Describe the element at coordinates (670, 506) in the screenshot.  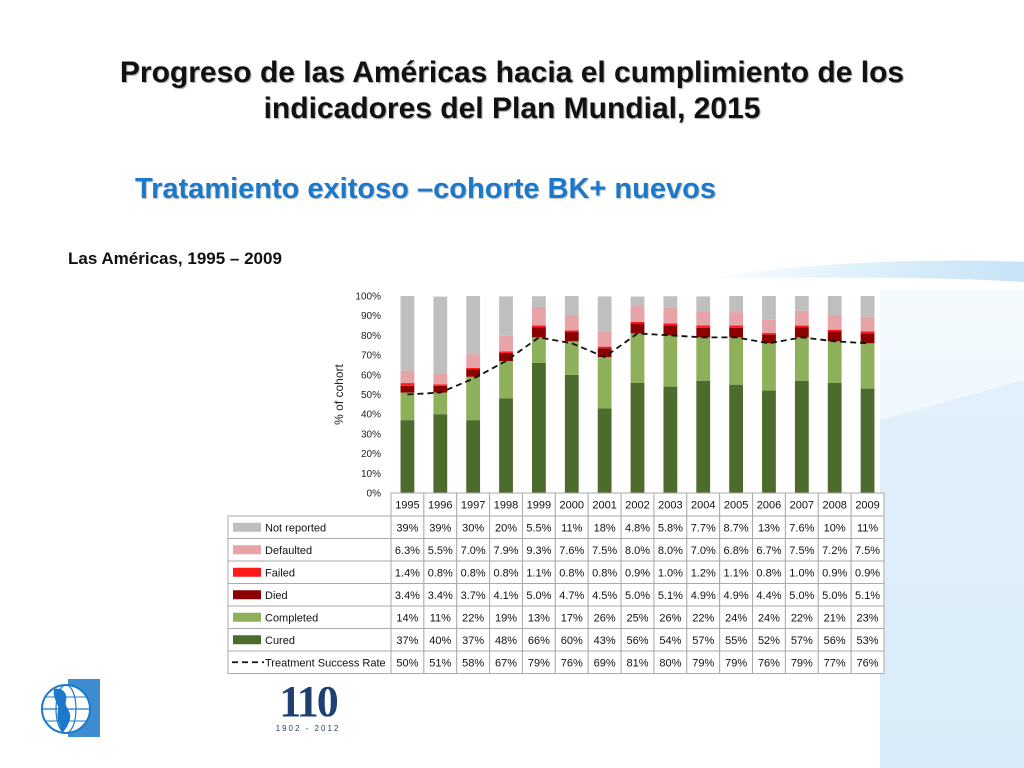
I see `x-category-label: 2003` at that location.